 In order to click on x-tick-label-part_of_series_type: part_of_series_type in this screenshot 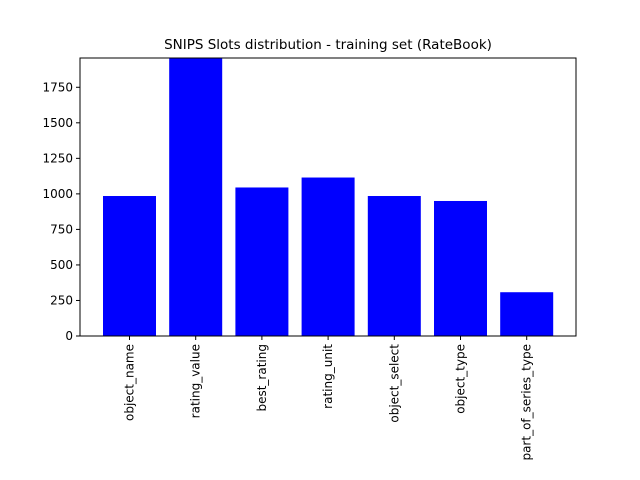, I will do `click(527, 402)`.